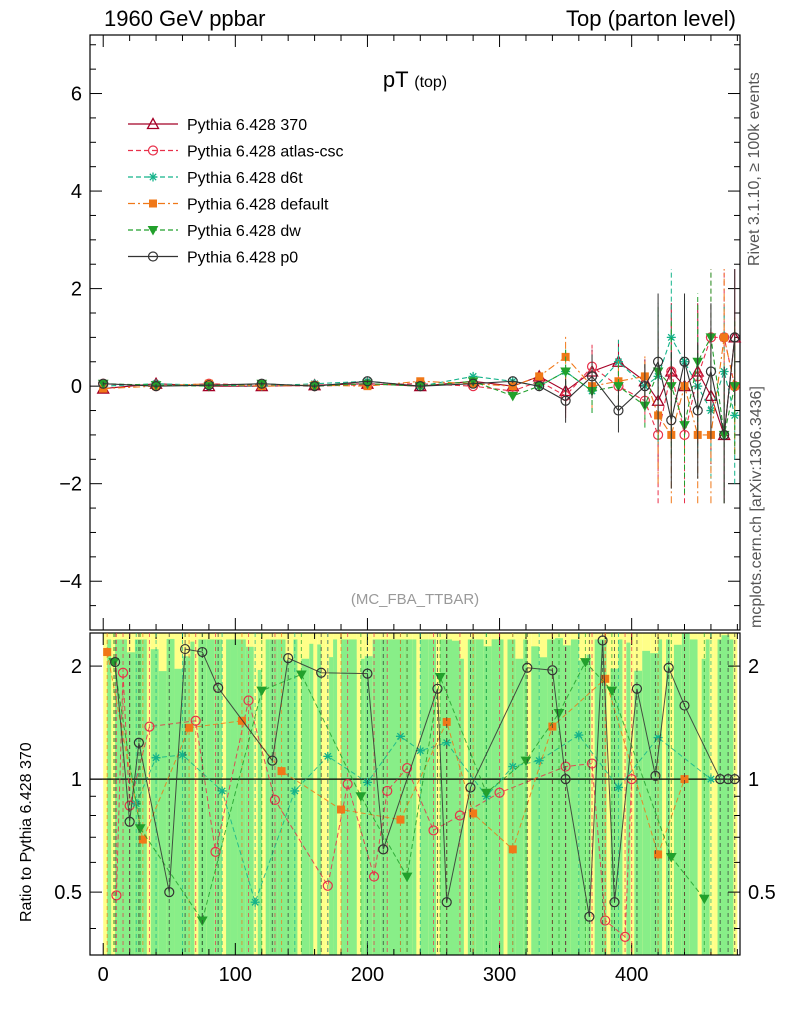 The image size is (786, 1024). Describe the element at coordinates (247, 125) in the screenshot. I see `legend-label: Pythia 6.428 370` at that location.